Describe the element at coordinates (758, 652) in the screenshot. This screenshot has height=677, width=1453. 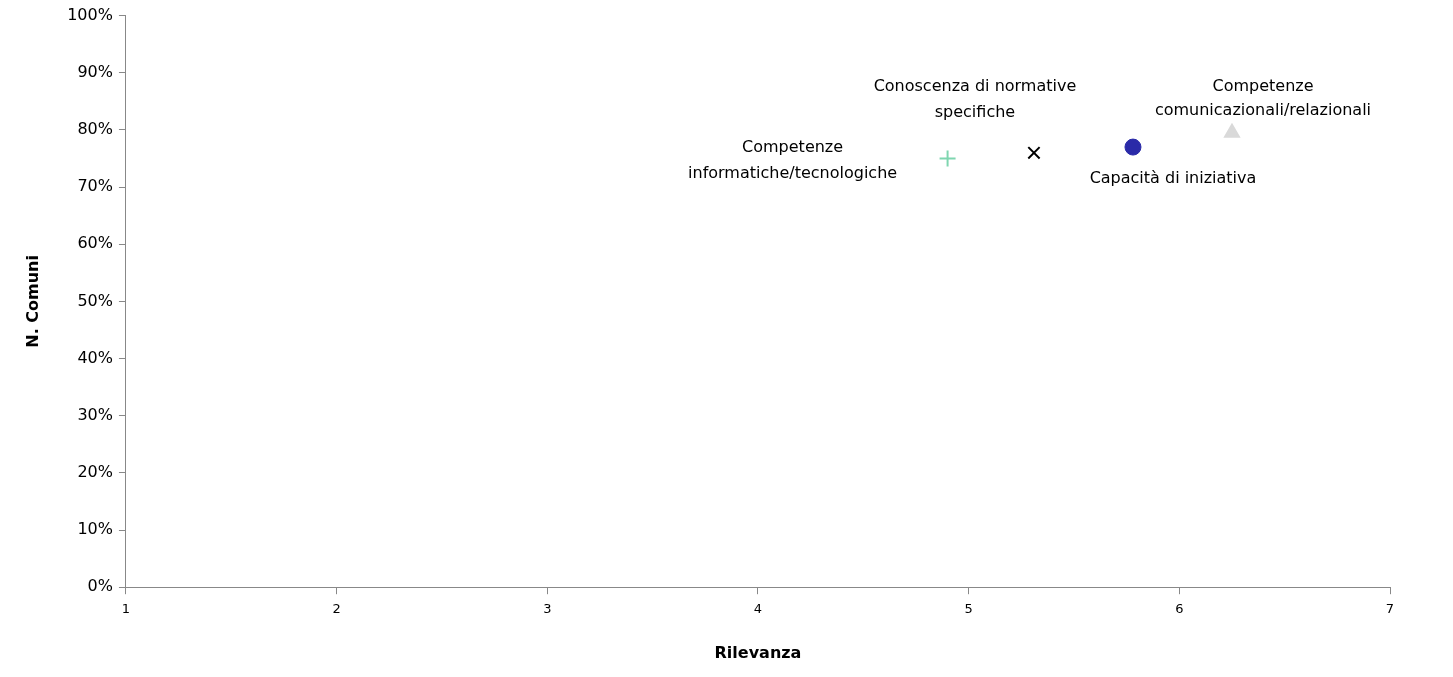
I see `x-axis-title: Rilevanza` at that location.